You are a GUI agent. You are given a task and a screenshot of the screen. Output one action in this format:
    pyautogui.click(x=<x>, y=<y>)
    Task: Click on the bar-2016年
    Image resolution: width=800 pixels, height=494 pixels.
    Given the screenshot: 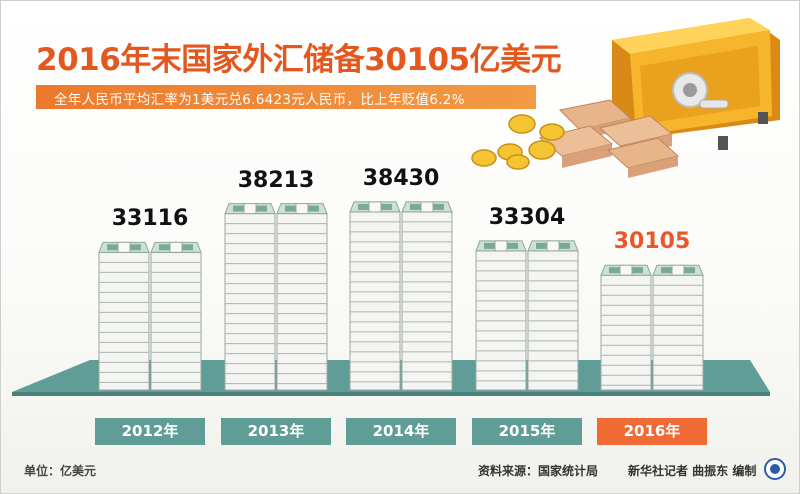 What is the action you would take?
    pyautogui.click(x=652, y=327)
    